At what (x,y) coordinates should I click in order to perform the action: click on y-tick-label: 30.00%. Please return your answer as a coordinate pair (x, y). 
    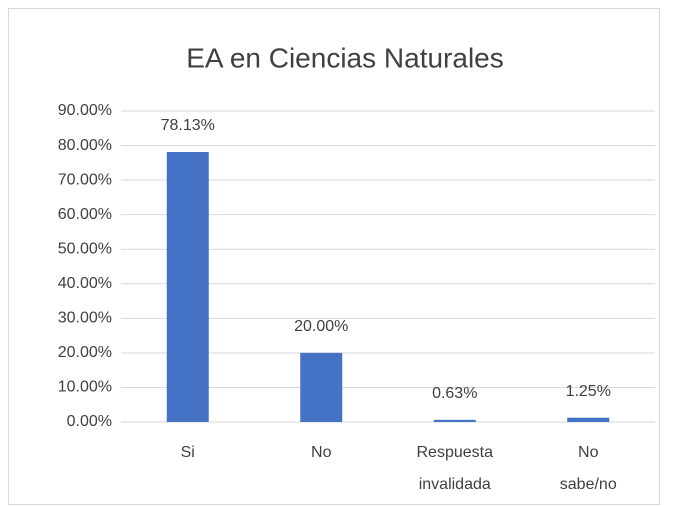
    Looking at the image, I should click on (85, 318).